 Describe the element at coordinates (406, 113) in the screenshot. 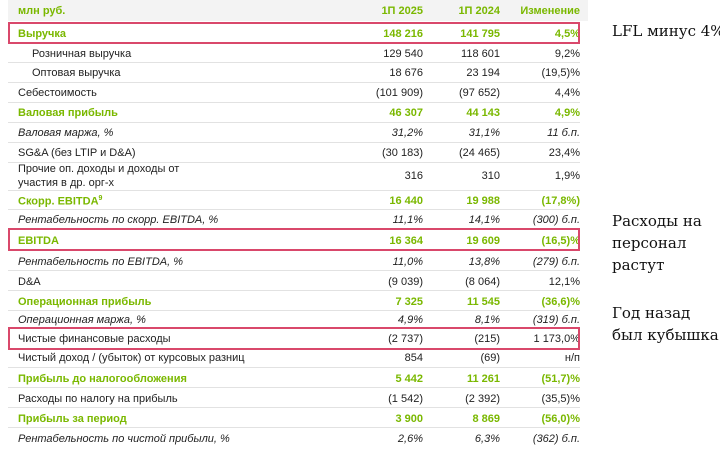

I see `value-2025: 46 307` at that location.